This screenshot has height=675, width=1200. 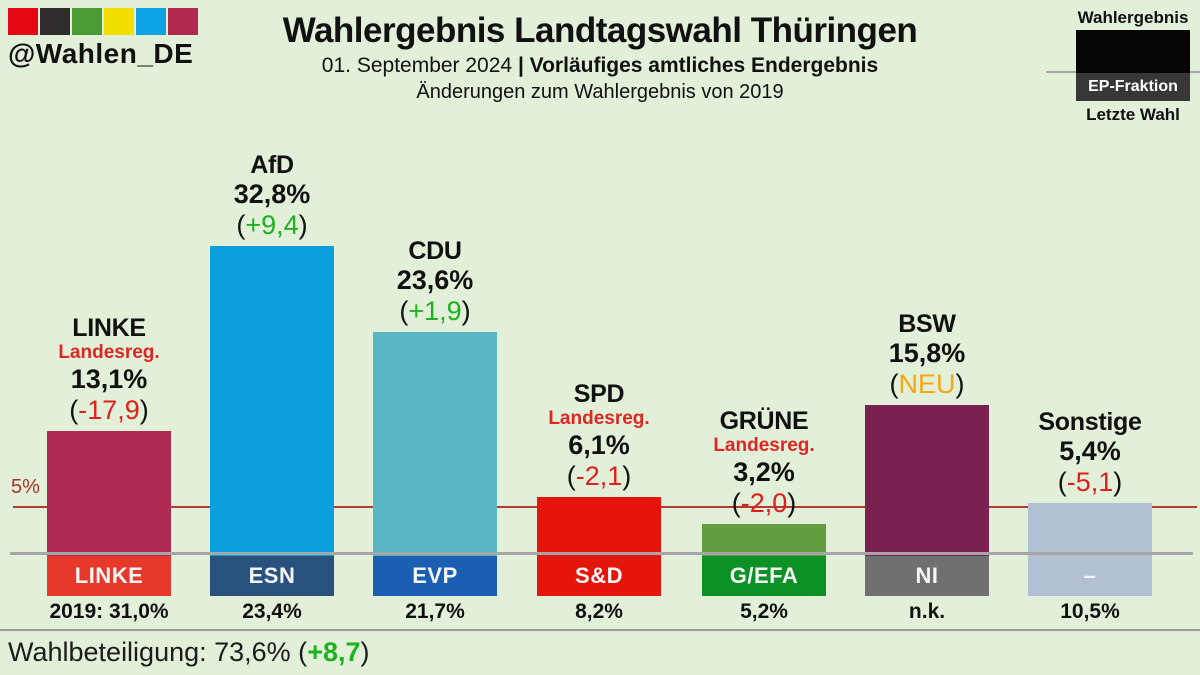 I want to click on party-column: BSW 15,8% (NEU) NI n.k., so click(x=927, y=337).